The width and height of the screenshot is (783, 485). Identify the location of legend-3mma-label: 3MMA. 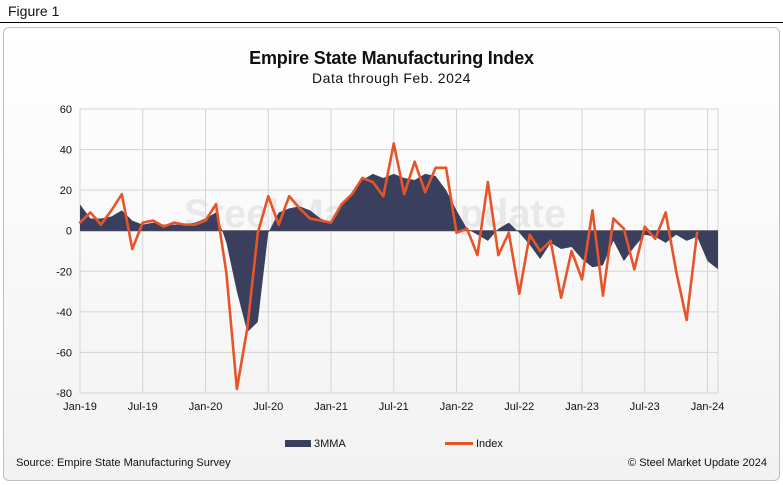
(330, 444).